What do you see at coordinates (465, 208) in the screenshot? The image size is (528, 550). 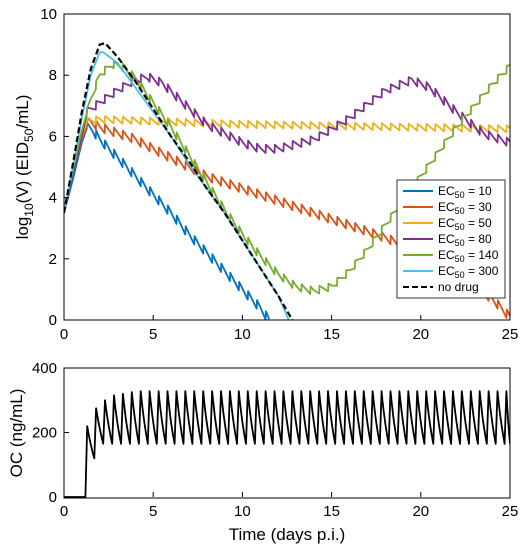 I see `legend-label: EC50 = 30` at bounding box center [465, 208].